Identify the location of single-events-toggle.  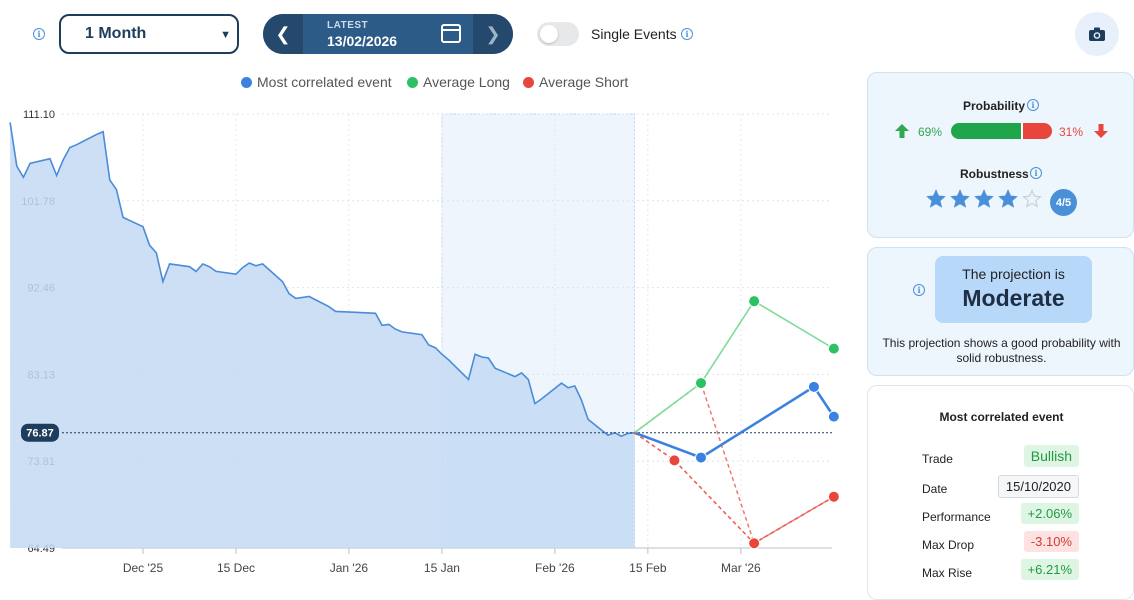
(558, 34).